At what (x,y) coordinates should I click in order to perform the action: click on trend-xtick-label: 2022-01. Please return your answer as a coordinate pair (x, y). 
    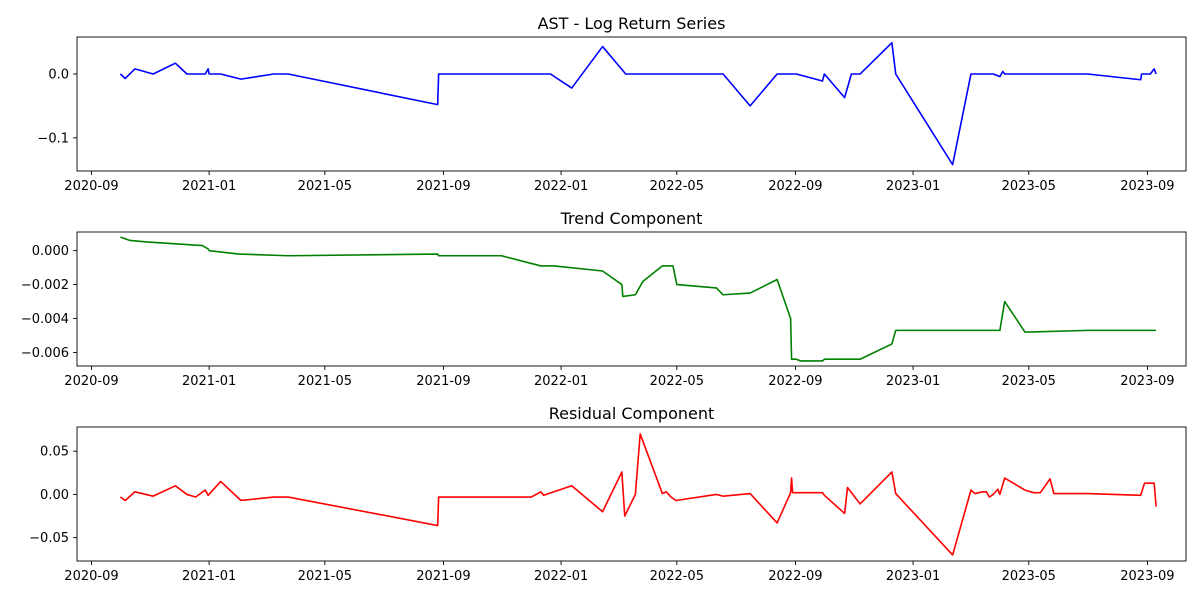
    Looking at the image, I should click on (561, 381).